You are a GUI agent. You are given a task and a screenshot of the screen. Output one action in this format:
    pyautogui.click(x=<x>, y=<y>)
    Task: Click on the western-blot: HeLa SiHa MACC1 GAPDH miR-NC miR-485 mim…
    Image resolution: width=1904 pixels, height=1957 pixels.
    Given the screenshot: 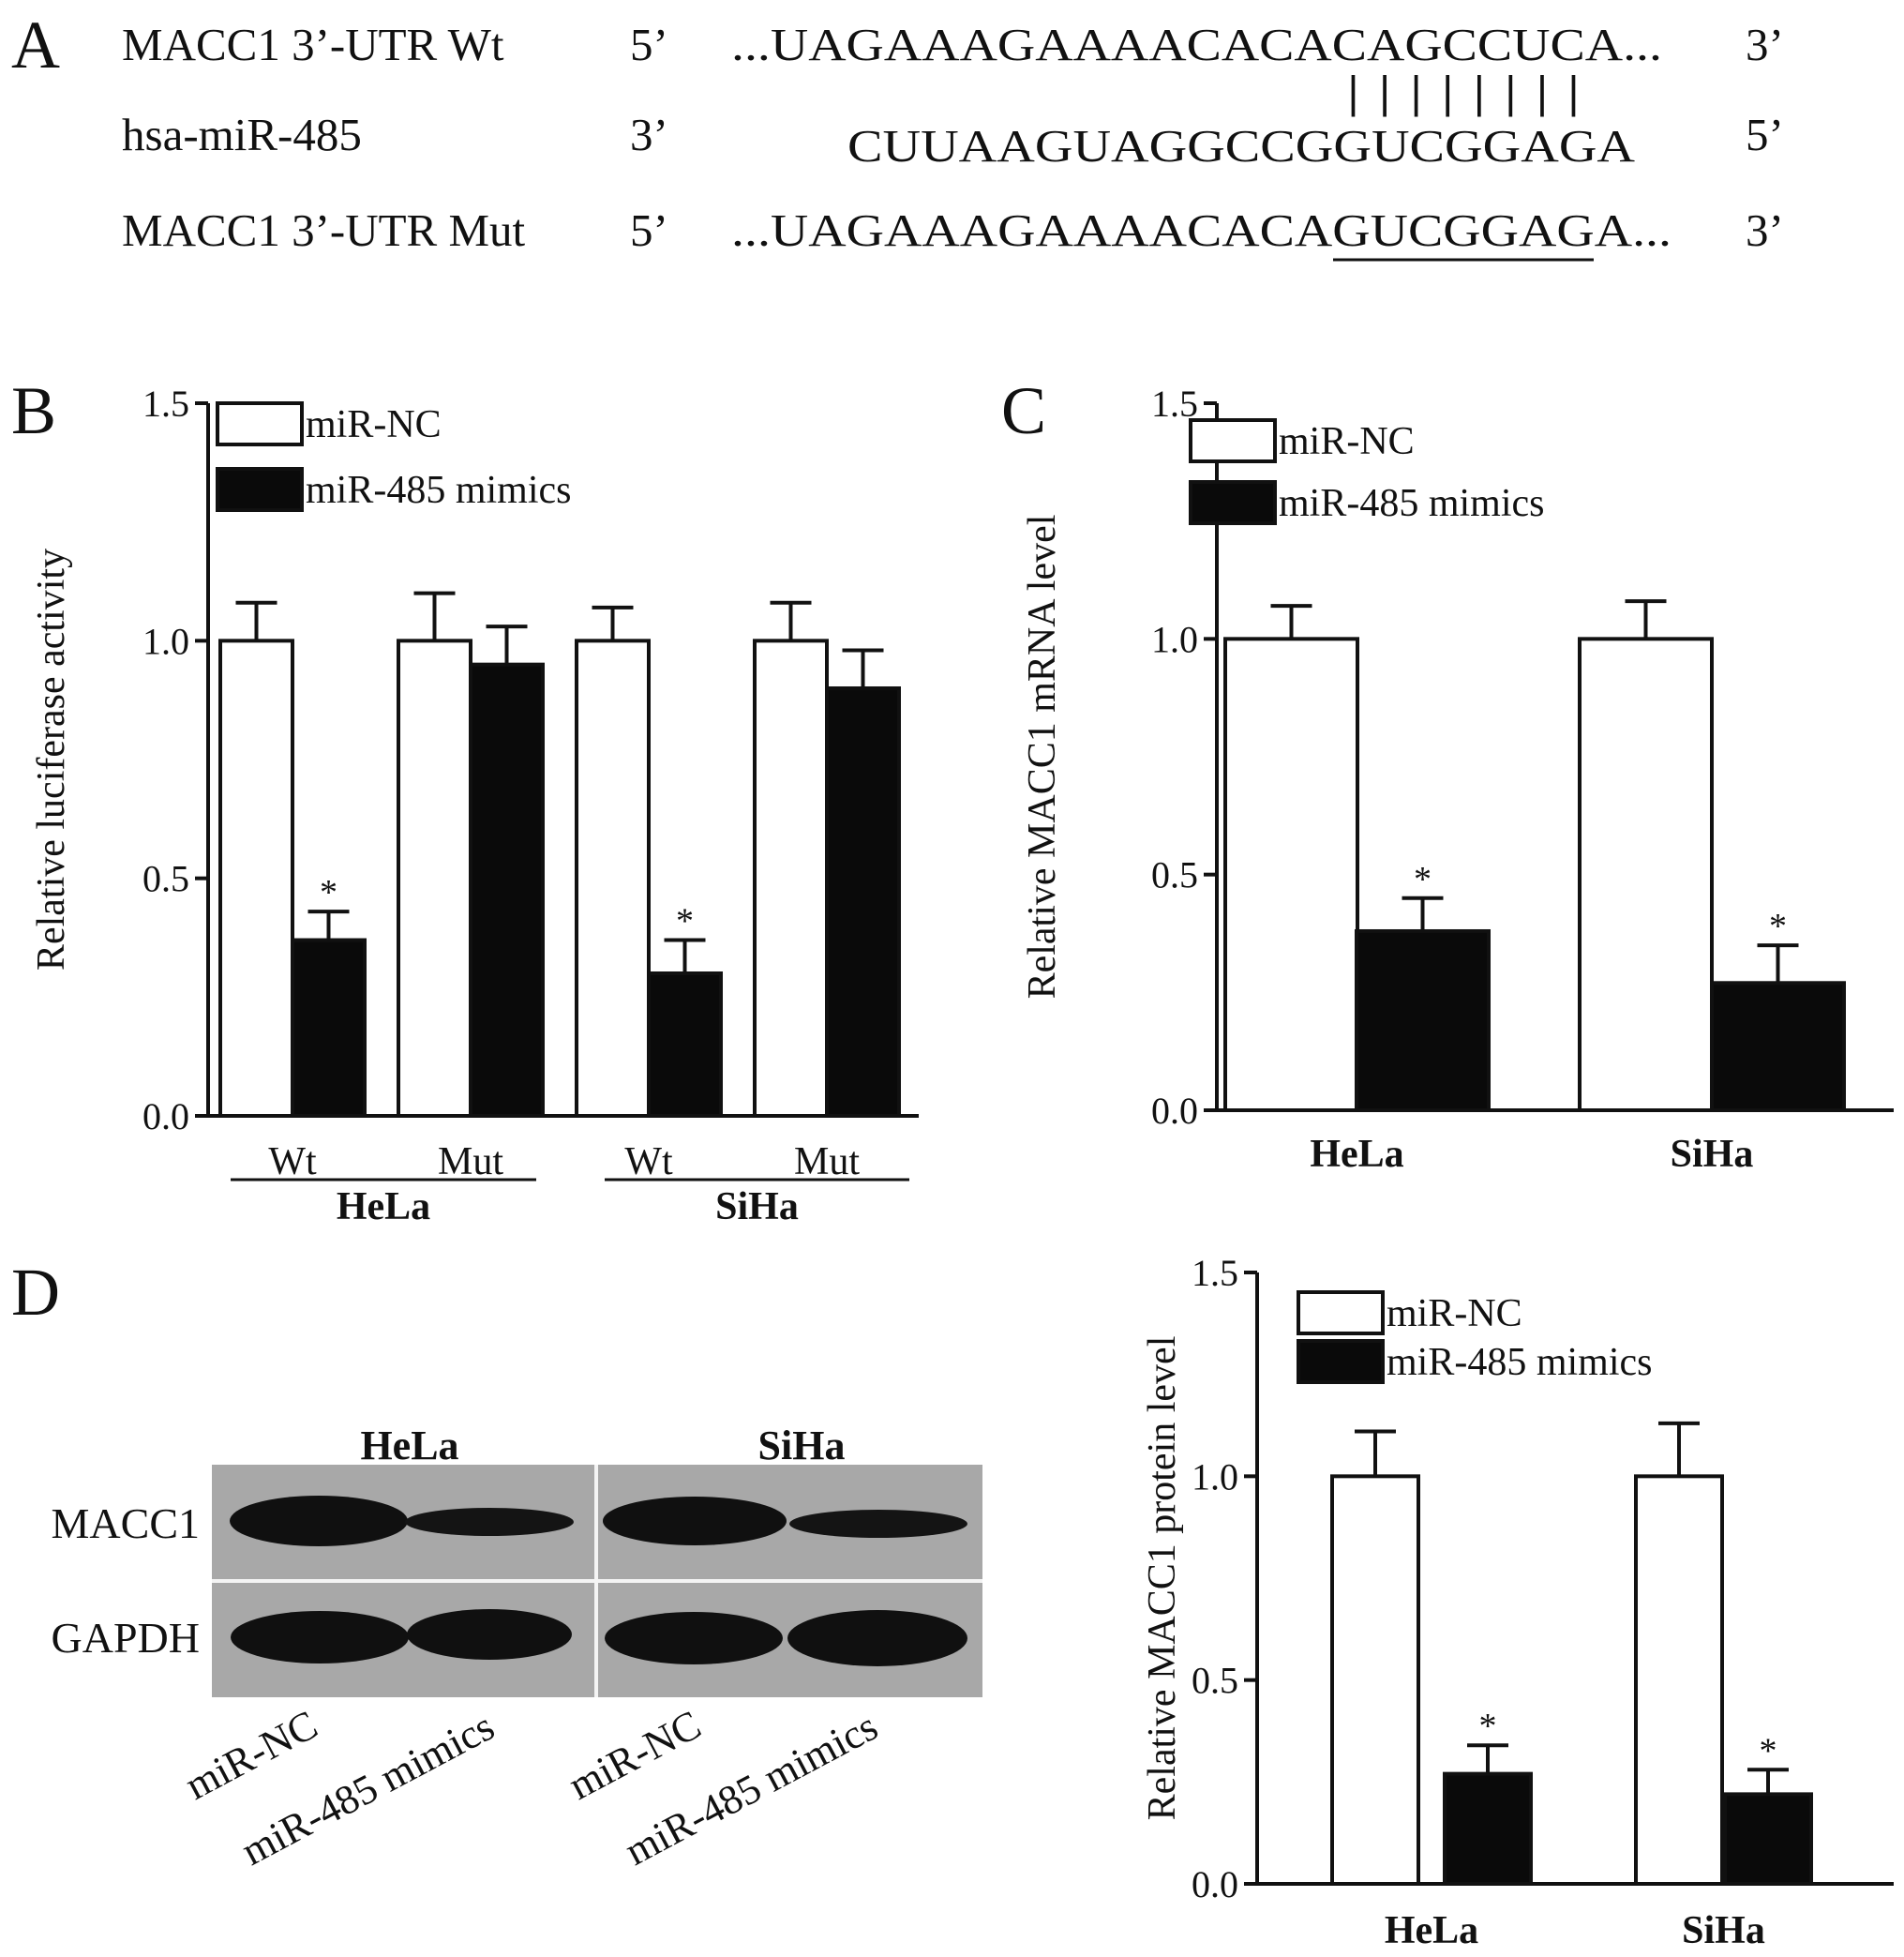 What is the action you would take?
    pyautogui.click(x=517, y=1648)
    